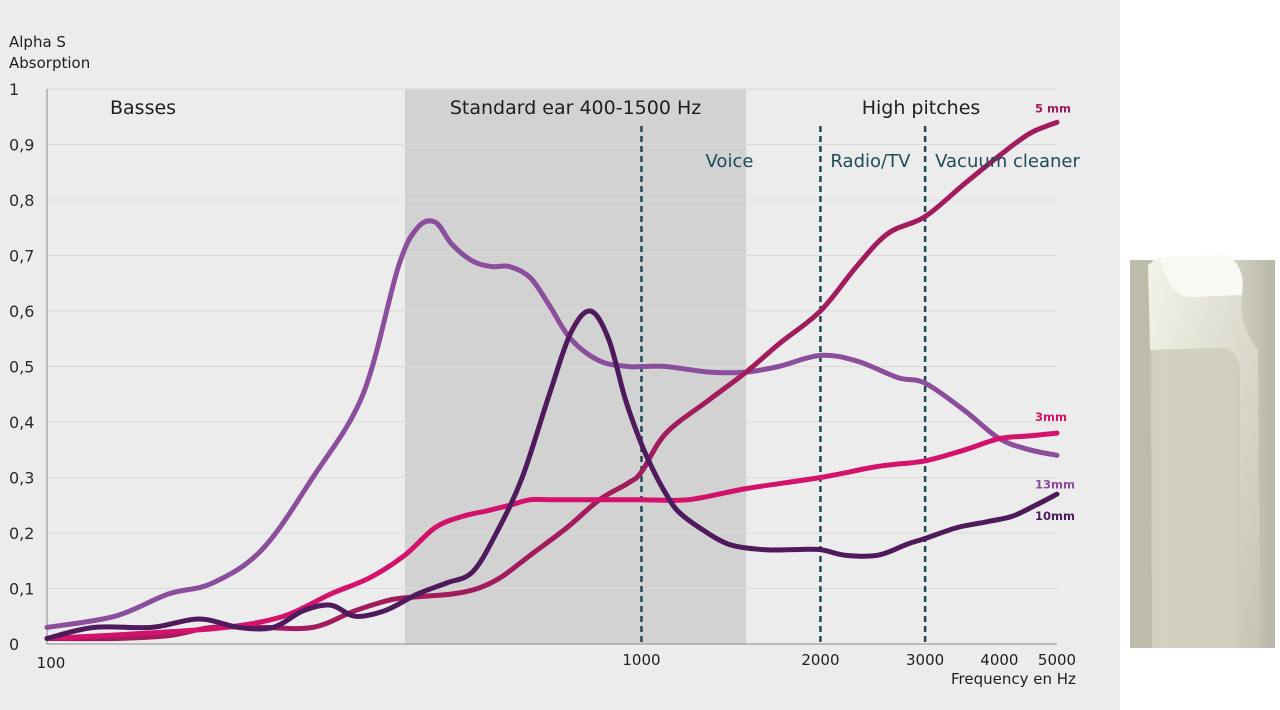  Describe the element at coordinates (820, 660) in the screenshot. I see `x-tick-label: 2000` at that location.